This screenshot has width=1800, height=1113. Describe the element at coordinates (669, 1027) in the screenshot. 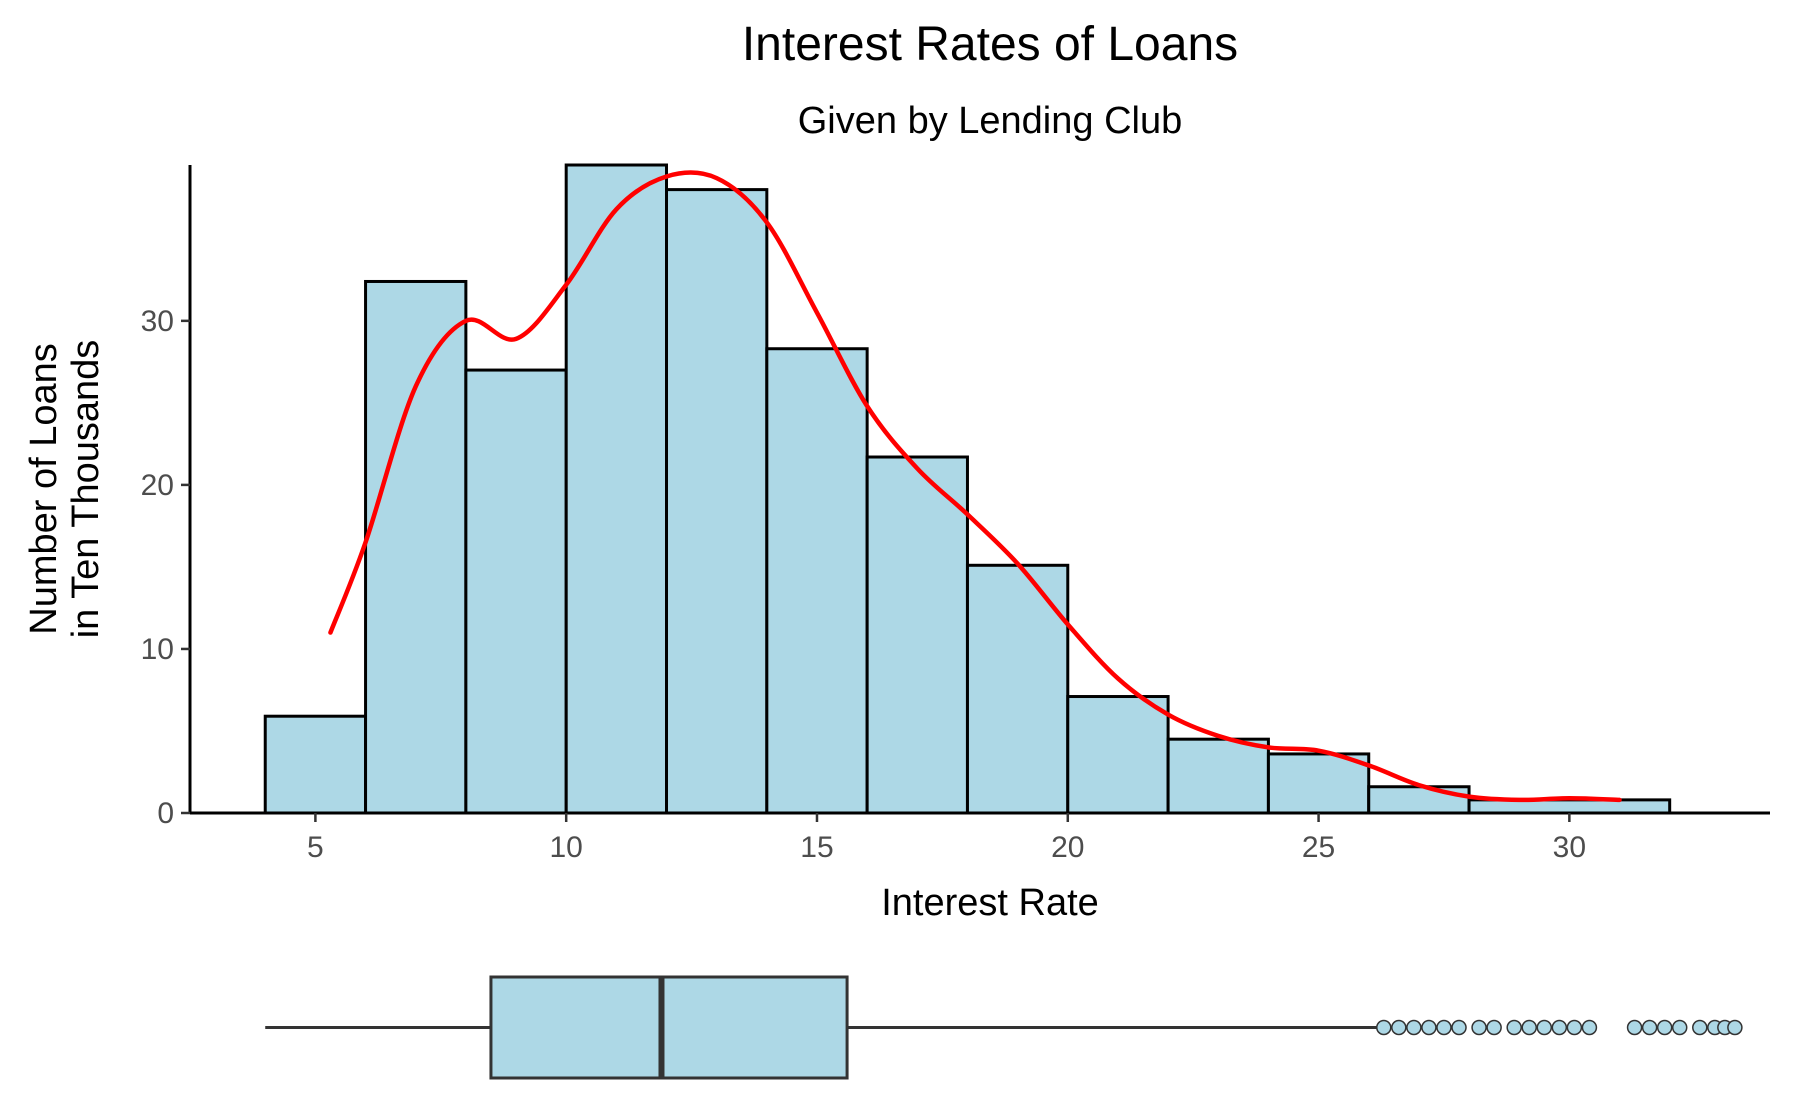

I see `boxplot-box` at that location.